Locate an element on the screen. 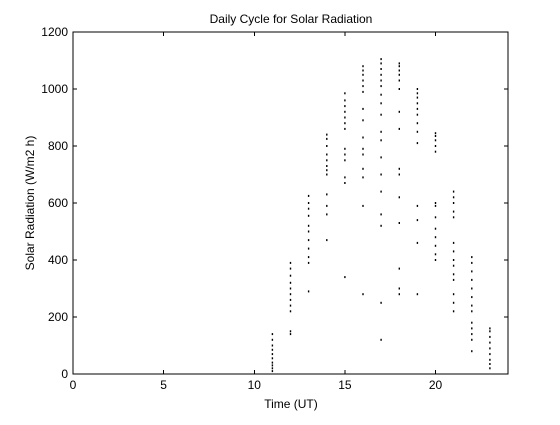 Image resolution: width=560 pixels, height=425 pixels. chart-title: Daily Cycle for Solar Radiation is located at coordinates (291, 19).